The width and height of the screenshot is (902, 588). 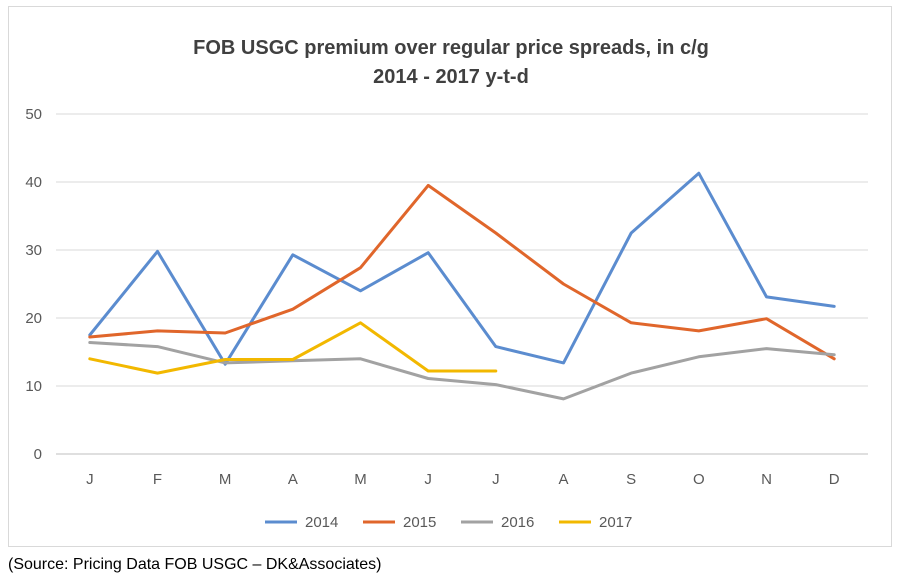 I want to click on series-line-2017, so click(x=293, y=348).